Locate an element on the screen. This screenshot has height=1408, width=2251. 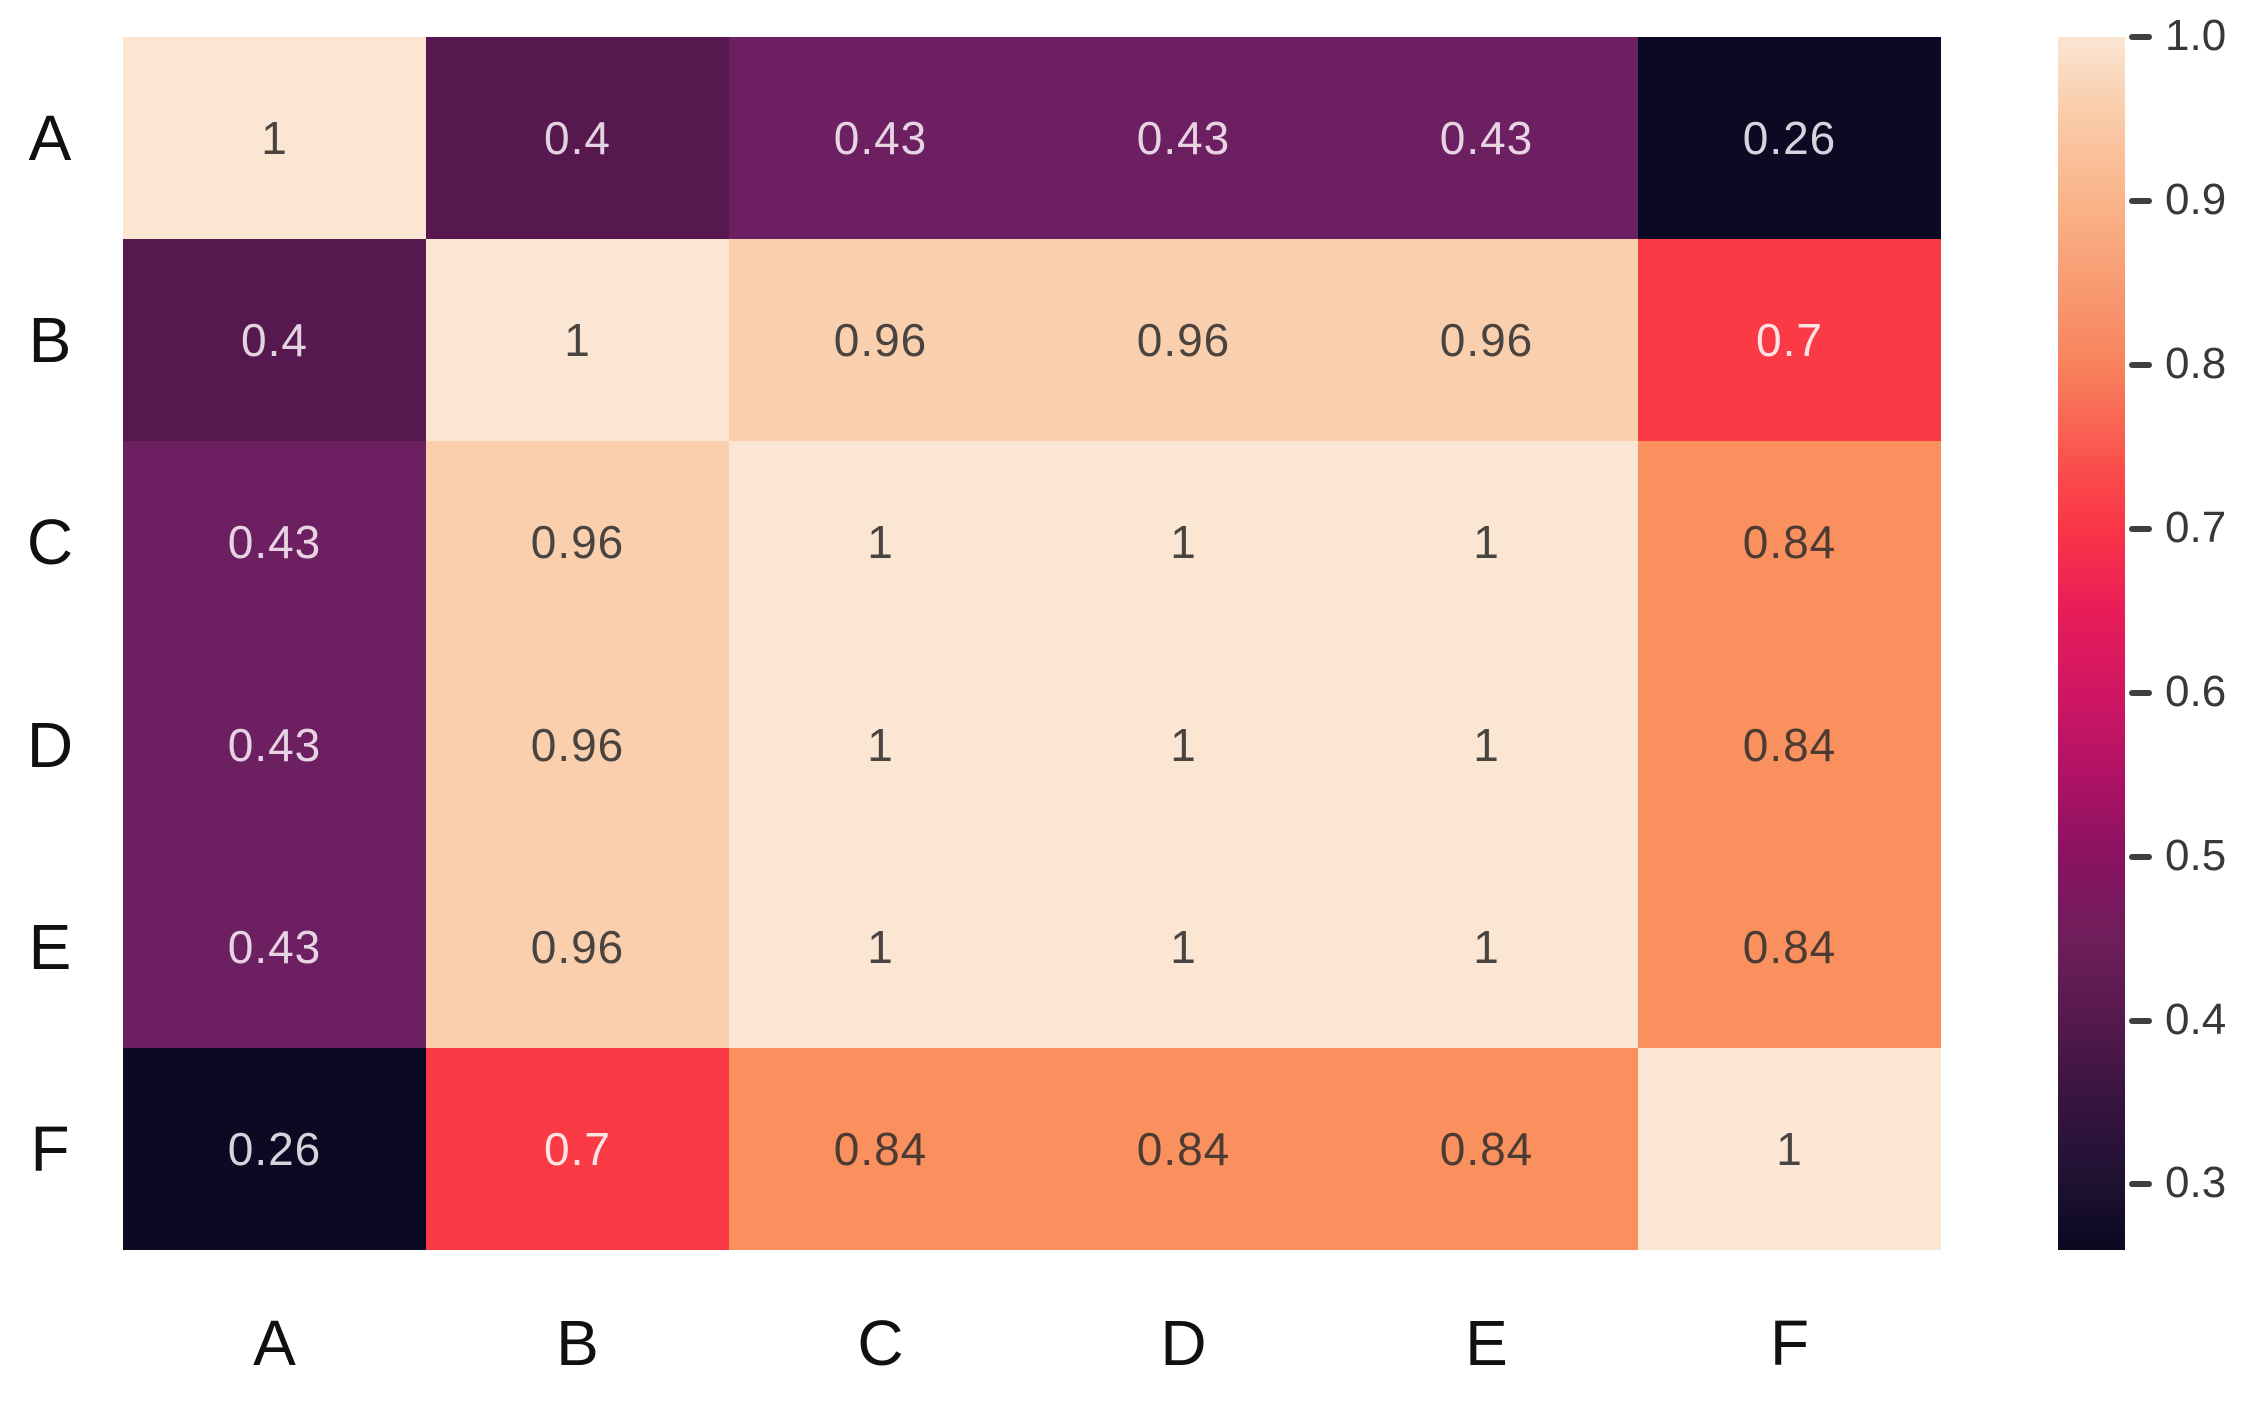
y-axis-label-e: E is located at coordinates (50, 946).